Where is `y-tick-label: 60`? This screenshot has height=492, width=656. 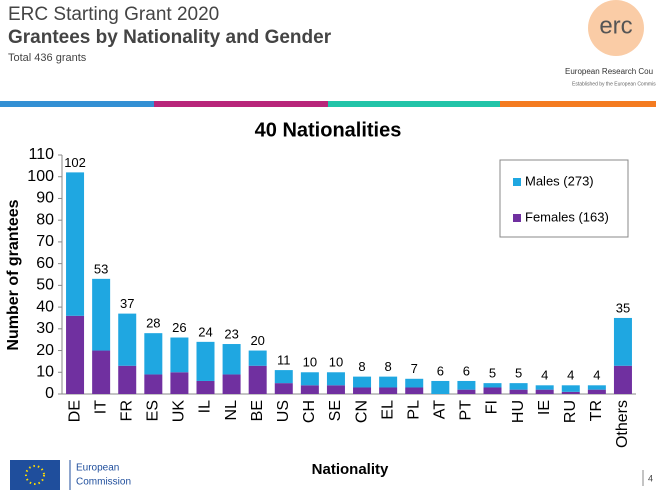 y-tick-label: 60 is located at coordinates (45, 263).